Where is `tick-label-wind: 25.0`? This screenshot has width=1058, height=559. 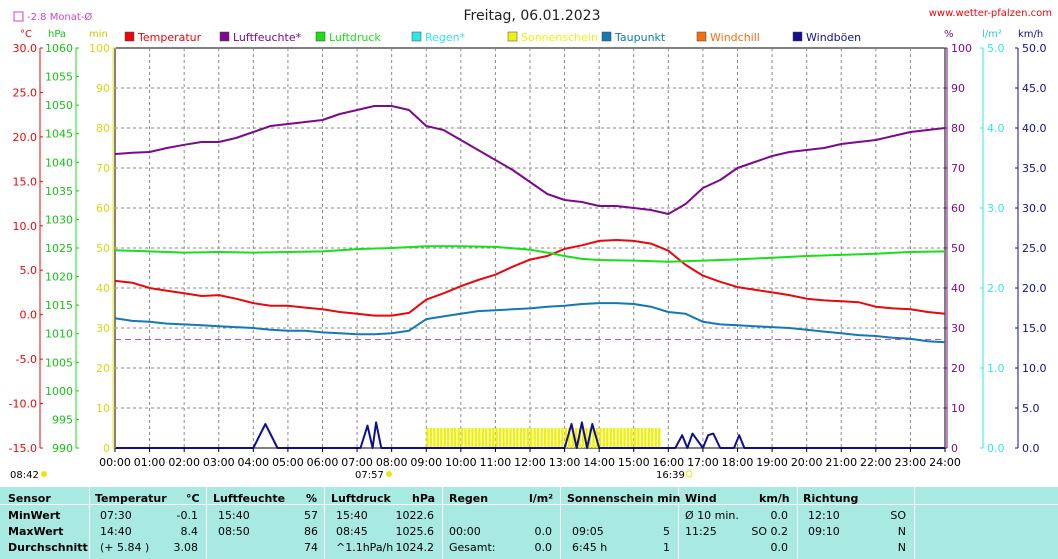 tick-label-wind: 25.0 is located at coordinates (1034, 248).